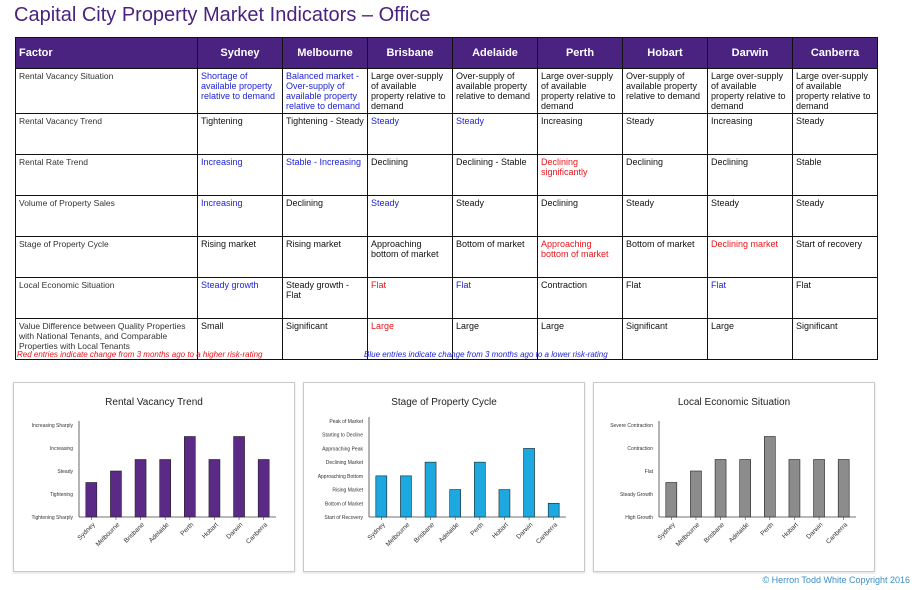 This screenshot has height=590, width=916. What do you see at coordinates (444, 402) in the screenshot?
I see `chart-title: Stage of Property Cycle` at bounding box center [444, 402].